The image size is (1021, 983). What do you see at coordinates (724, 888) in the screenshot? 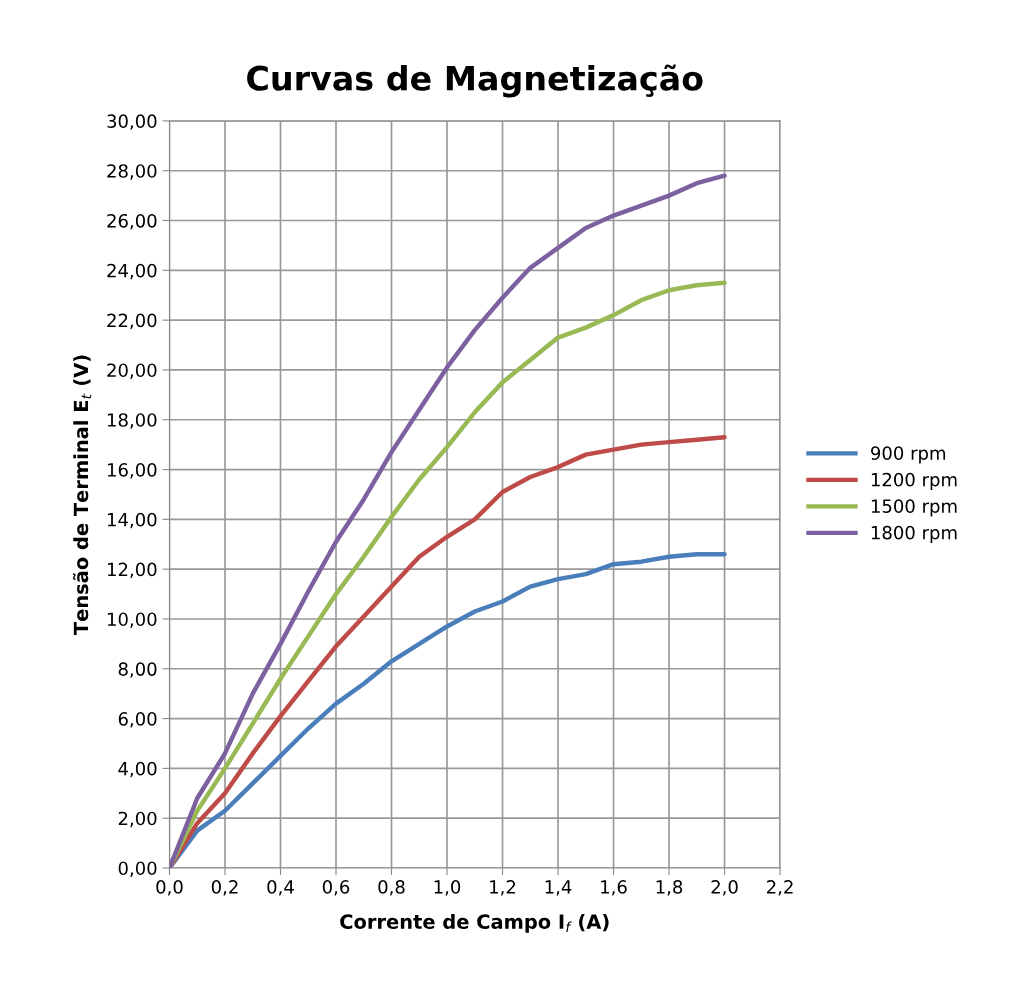
I see `x-tick-label: 2,0` at bounding box center [724, 888].